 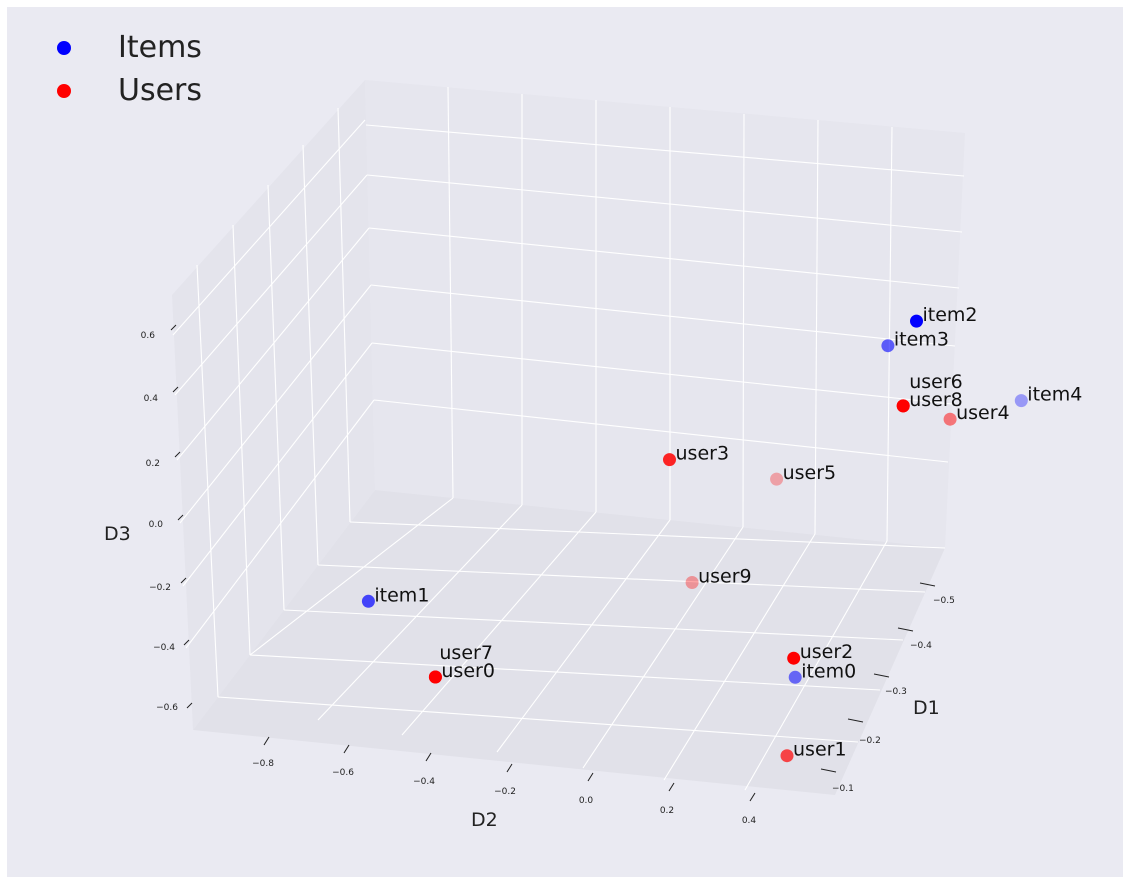 I want to click on d2-tick-label: 0.4, so click(x=749, y=821).